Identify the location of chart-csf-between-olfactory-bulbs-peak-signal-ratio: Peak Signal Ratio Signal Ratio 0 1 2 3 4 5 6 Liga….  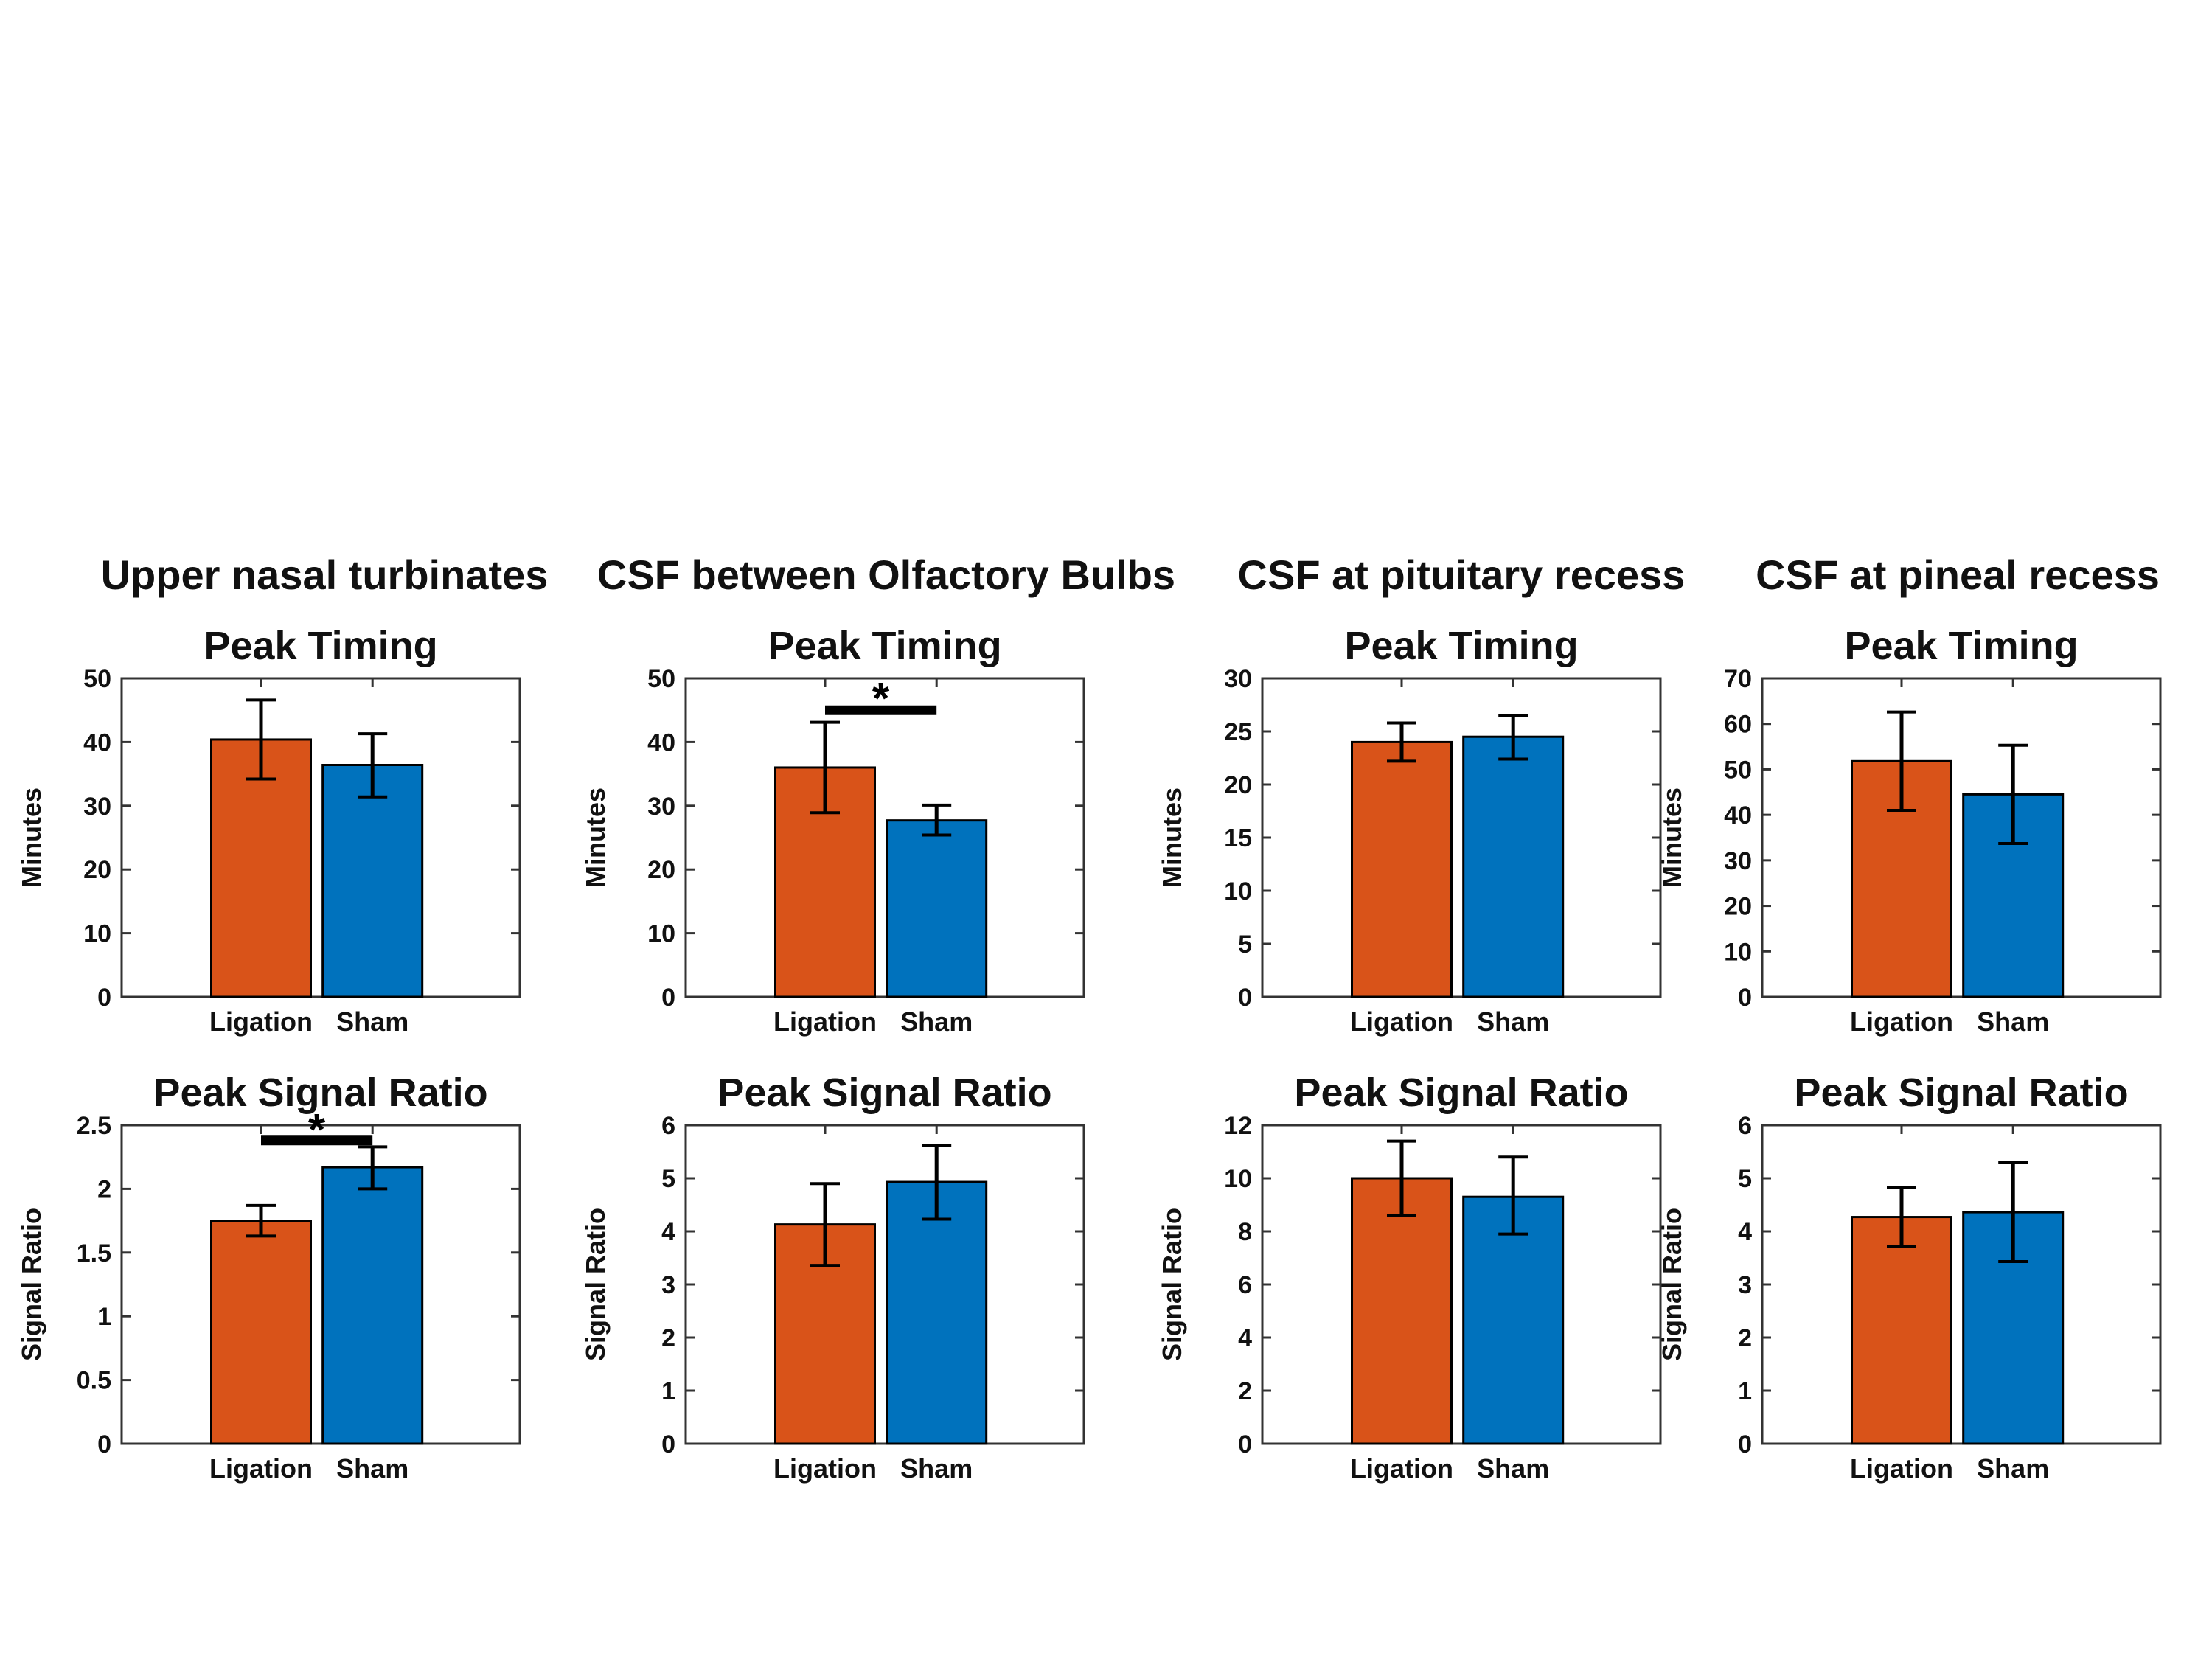
(833, 1289).